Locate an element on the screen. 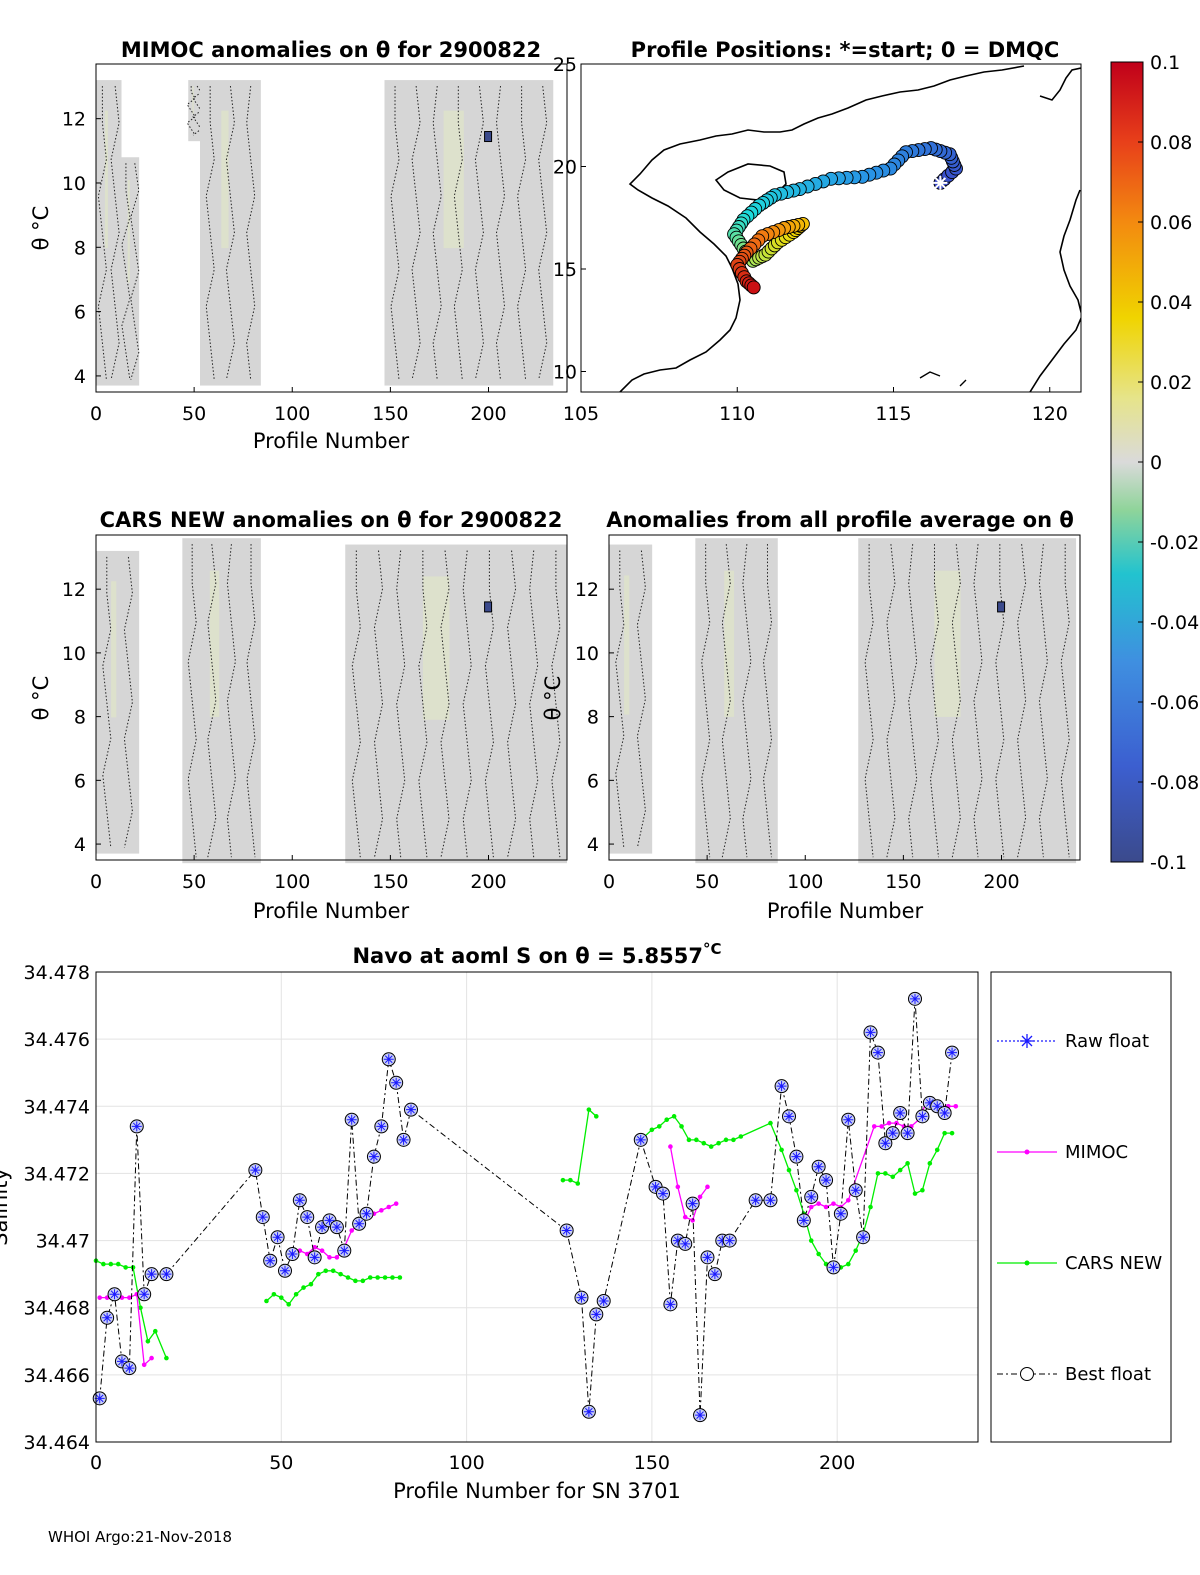 The image size is (1200, 1575). x-tick-label: 150 is located at coordinates (652, 1463).